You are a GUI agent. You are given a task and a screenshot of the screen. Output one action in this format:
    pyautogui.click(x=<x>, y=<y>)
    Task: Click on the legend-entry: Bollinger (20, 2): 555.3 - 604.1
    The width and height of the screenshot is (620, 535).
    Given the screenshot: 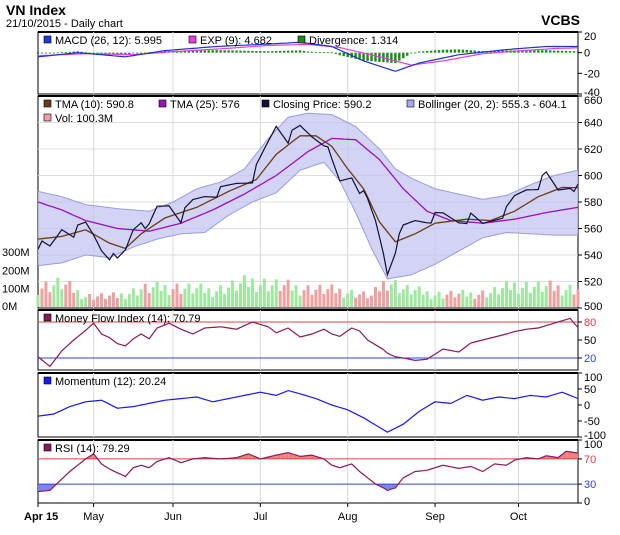 What is the action you would take?
    pyautogui.click(x=492, y=105)
    